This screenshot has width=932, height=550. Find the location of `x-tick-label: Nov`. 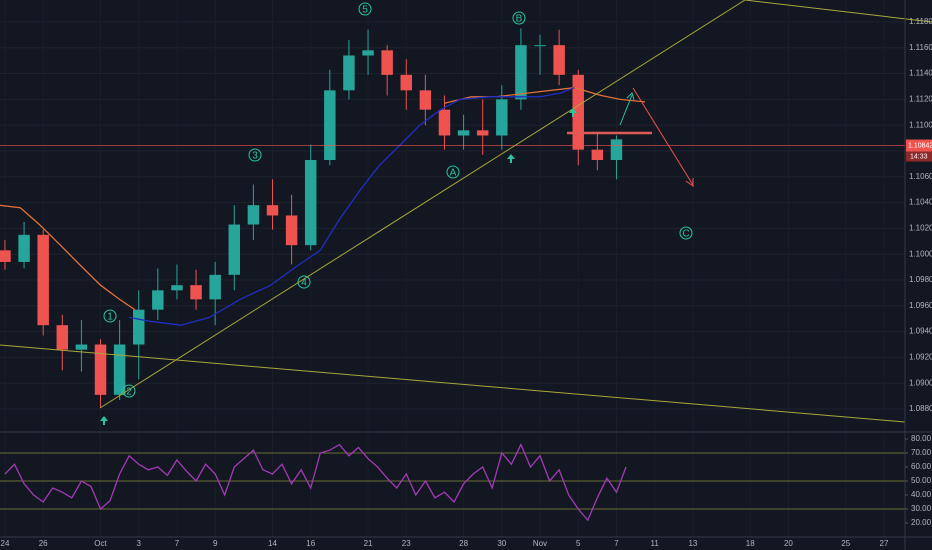

x-tick-label: Nov is located at coordinates (540, 543).